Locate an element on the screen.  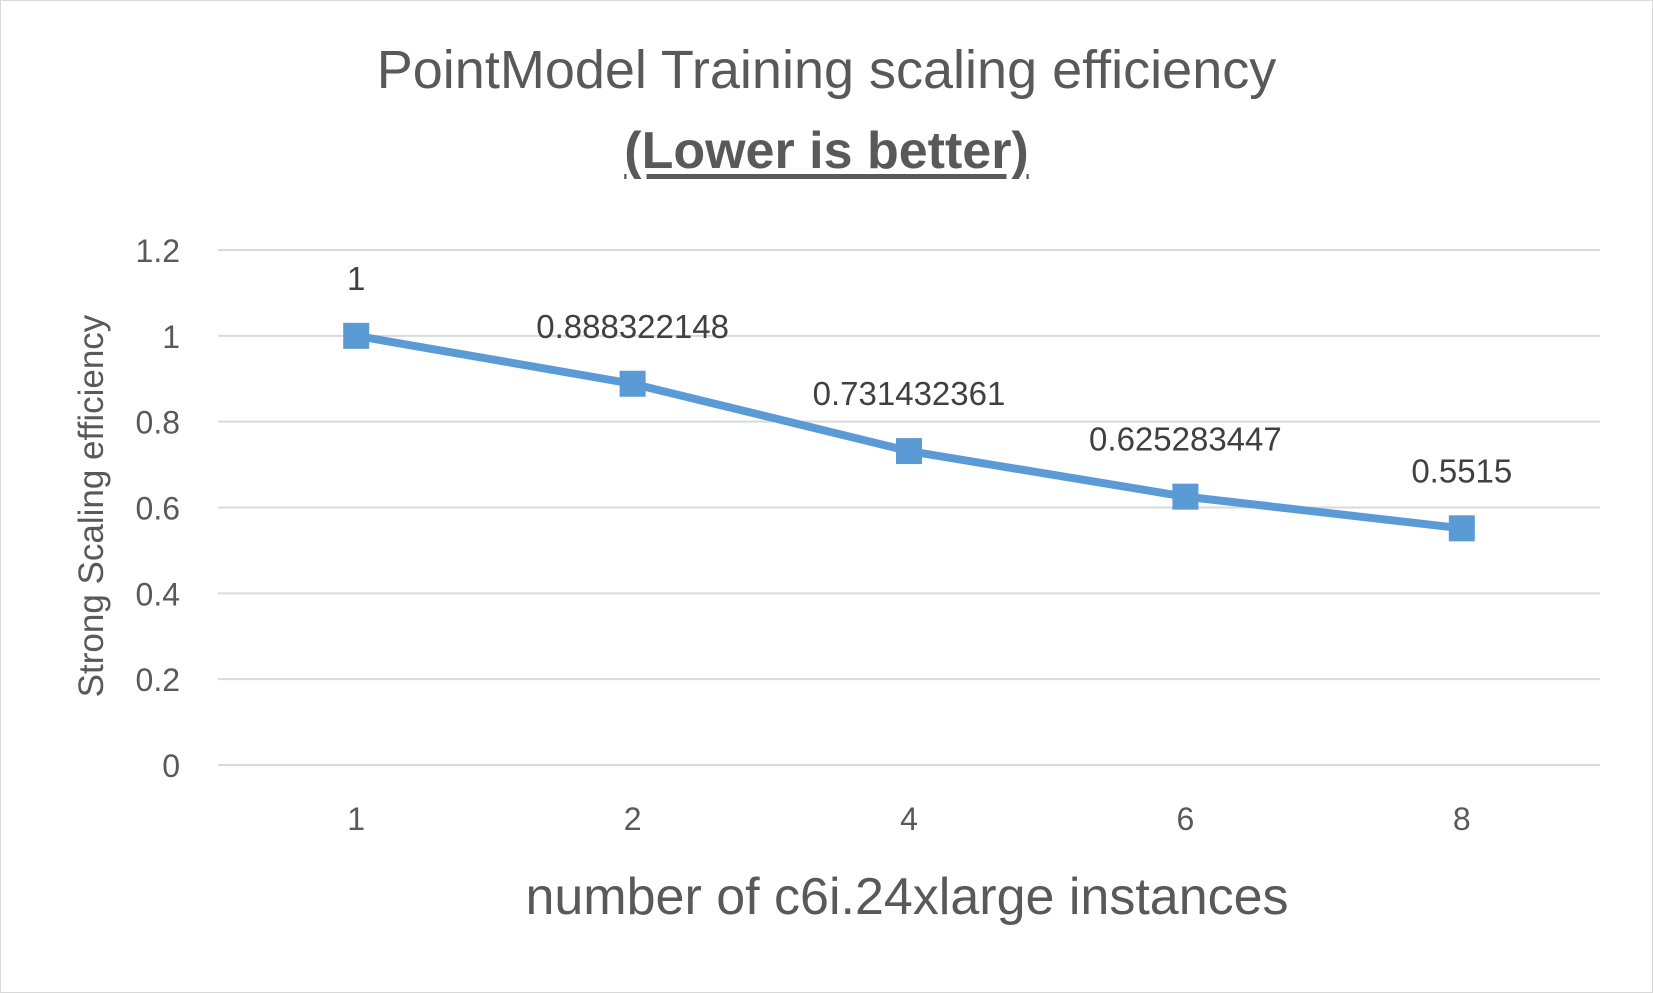
y-tick-label: 0.4 is located at coordinates (158, 594).